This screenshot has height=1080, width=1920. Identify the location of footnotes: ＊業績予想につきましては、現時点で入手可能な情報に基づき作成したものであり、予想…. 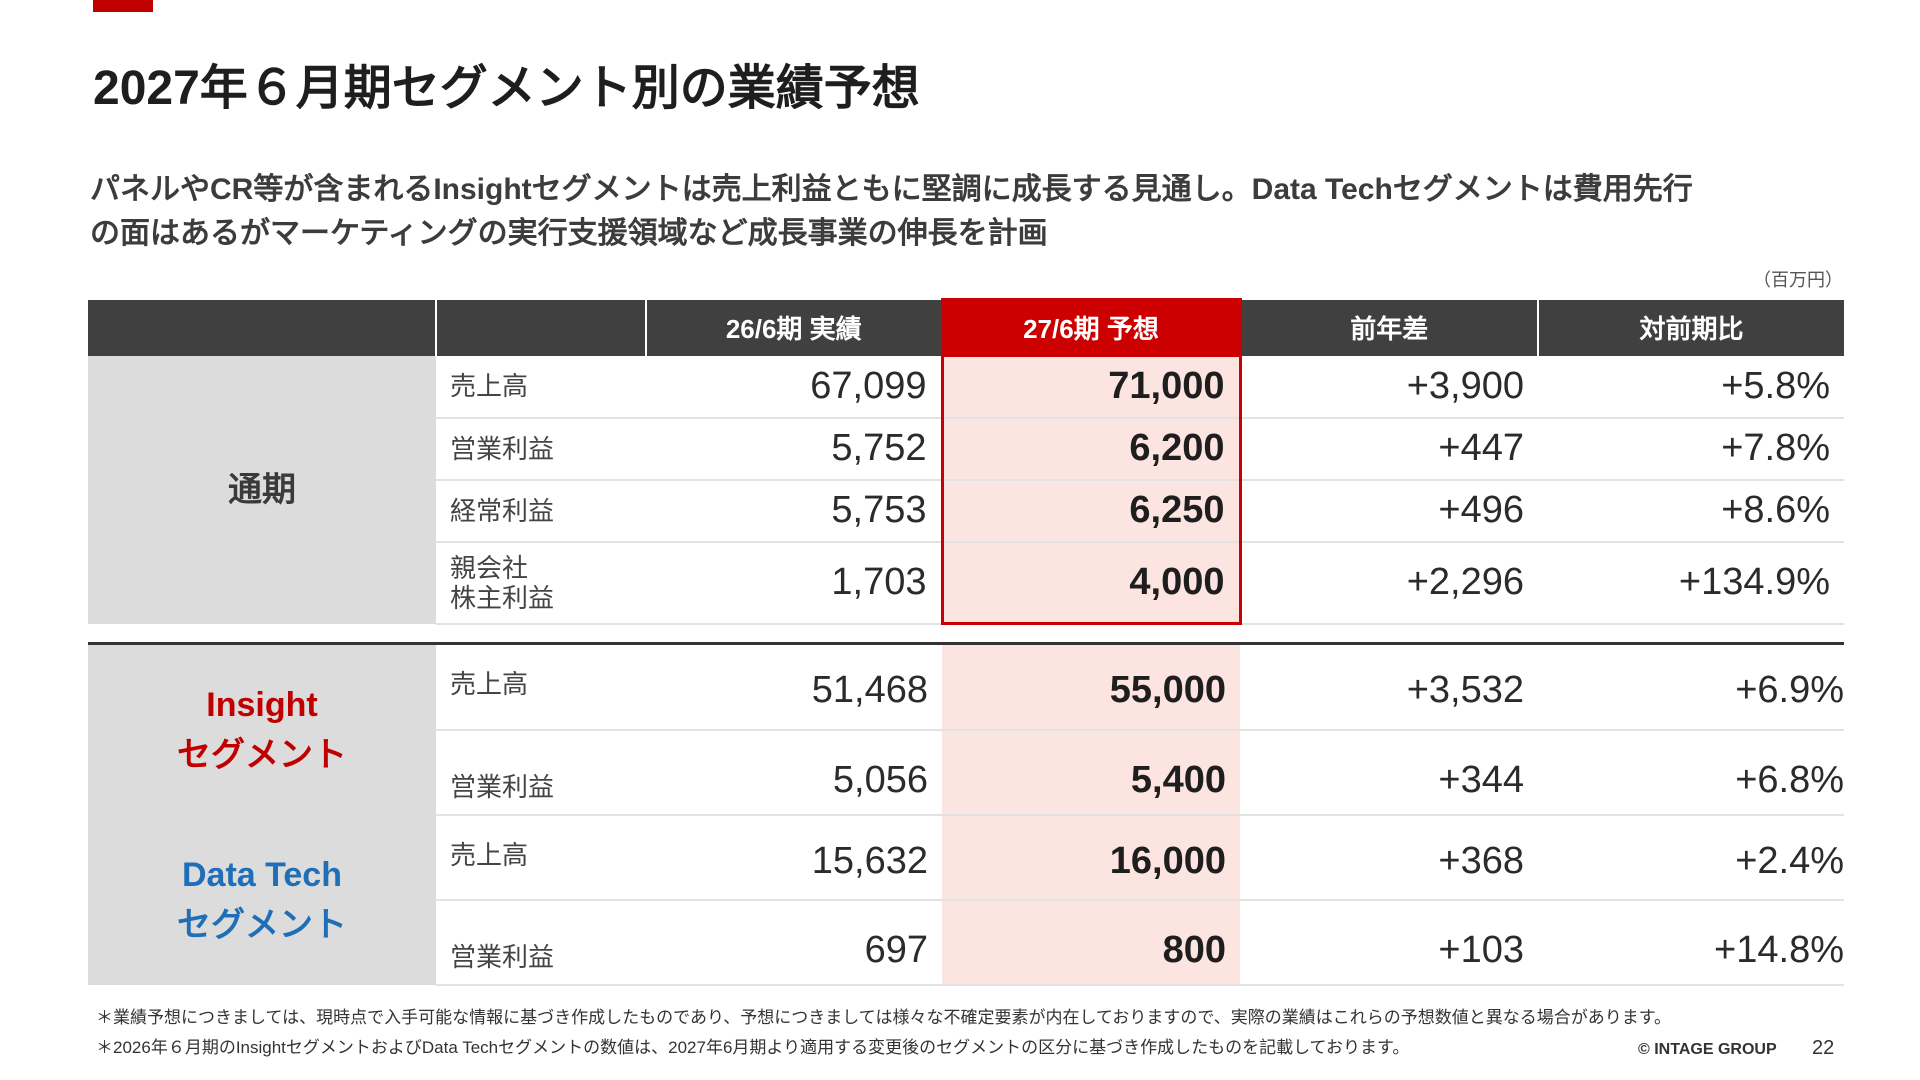
(883, 1033).